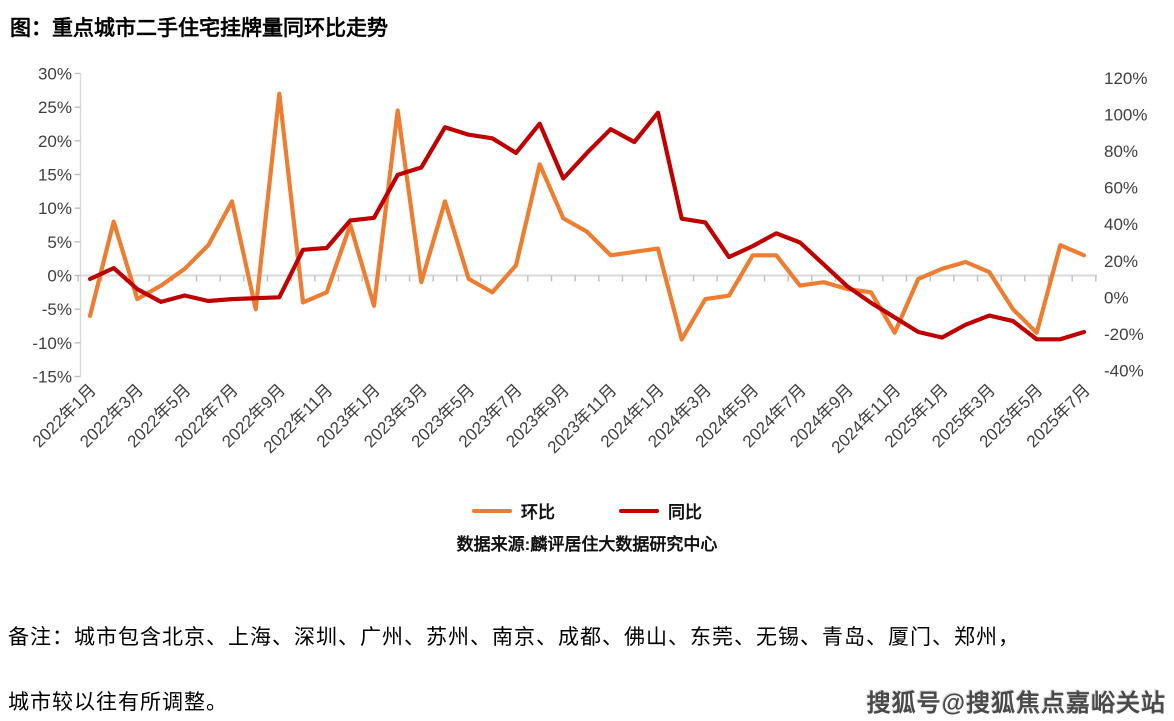  Describe the element at coordinates (52, 377) in the screenshot. I see `svg-text: -15%` at that location.